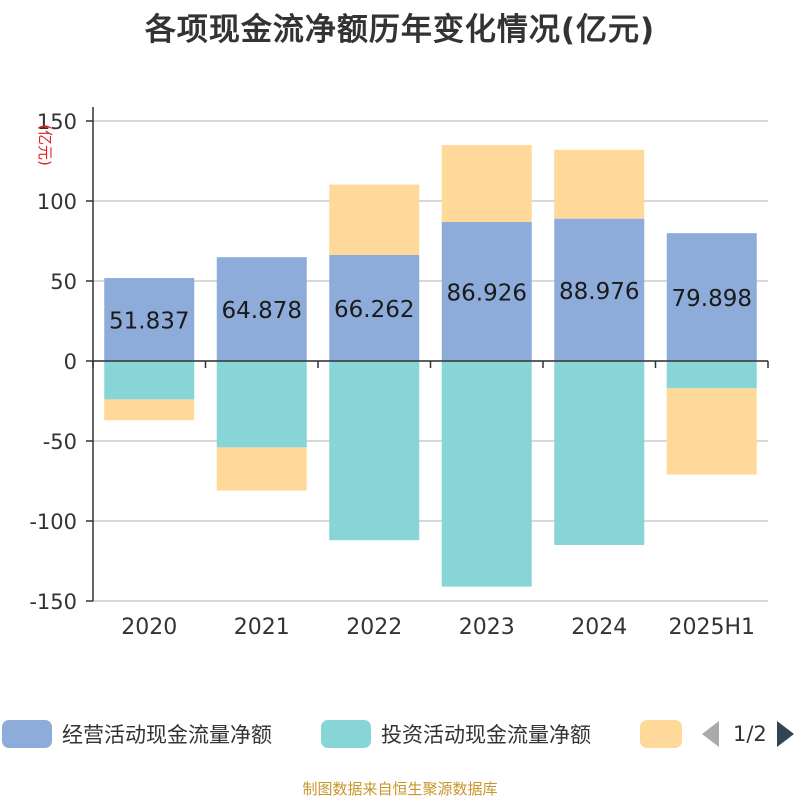 This screenshot has width=800, height=800. I want to click on legend-swatch-third, so click(661, 734).